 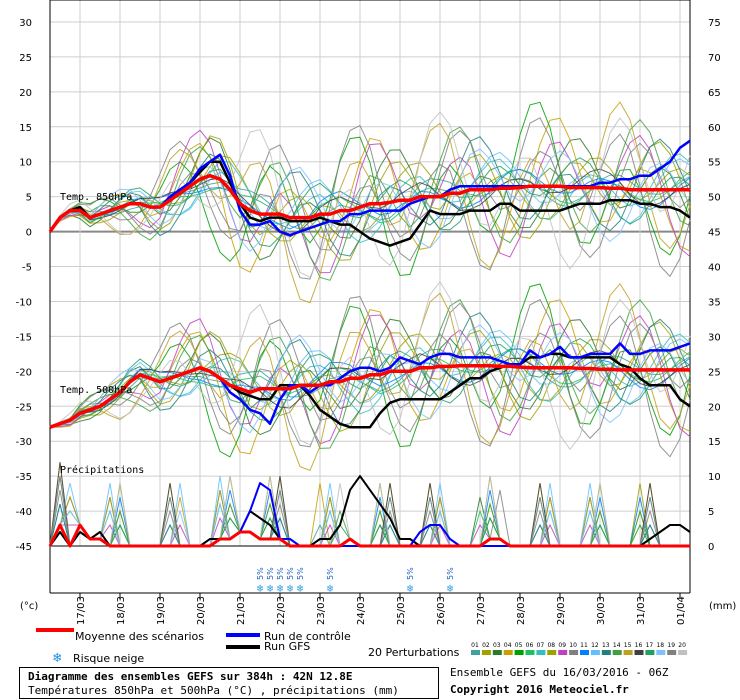 What do you see at coordinates (81, 610) in the screenshot?
I see `x-tick-label: 17/03` at bounding box center [81, 610].